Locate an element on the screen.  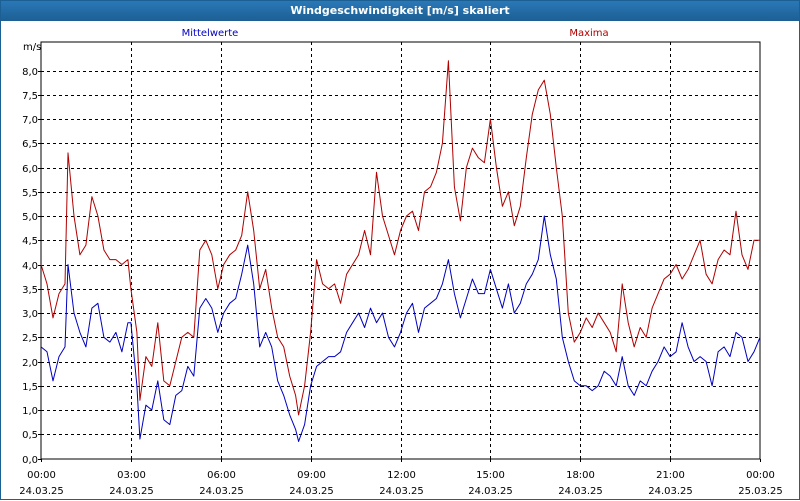
series-label-maxima: Maxima is located at coordinates (588, 33).